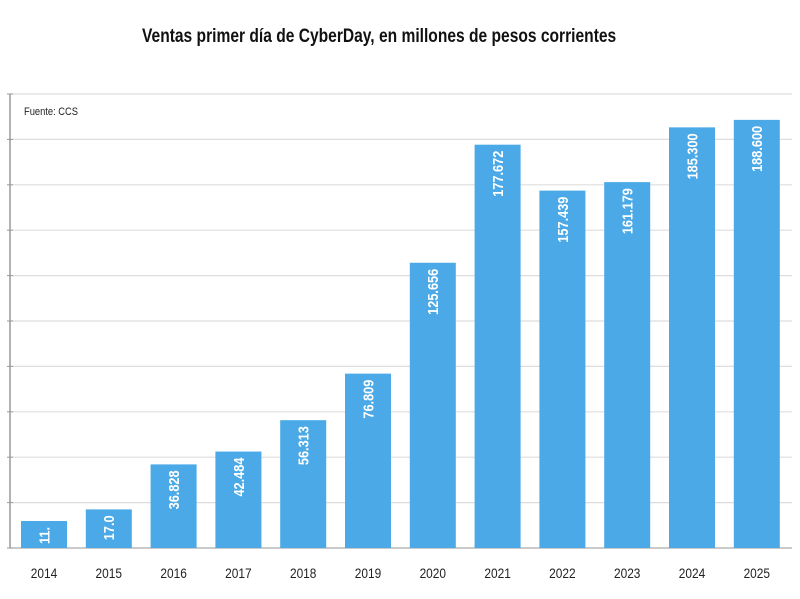 This screenshot has width=800, height=599. Describe the element at coordinates (497, 346) in the screenshot. I see `bar-2021` at that location.